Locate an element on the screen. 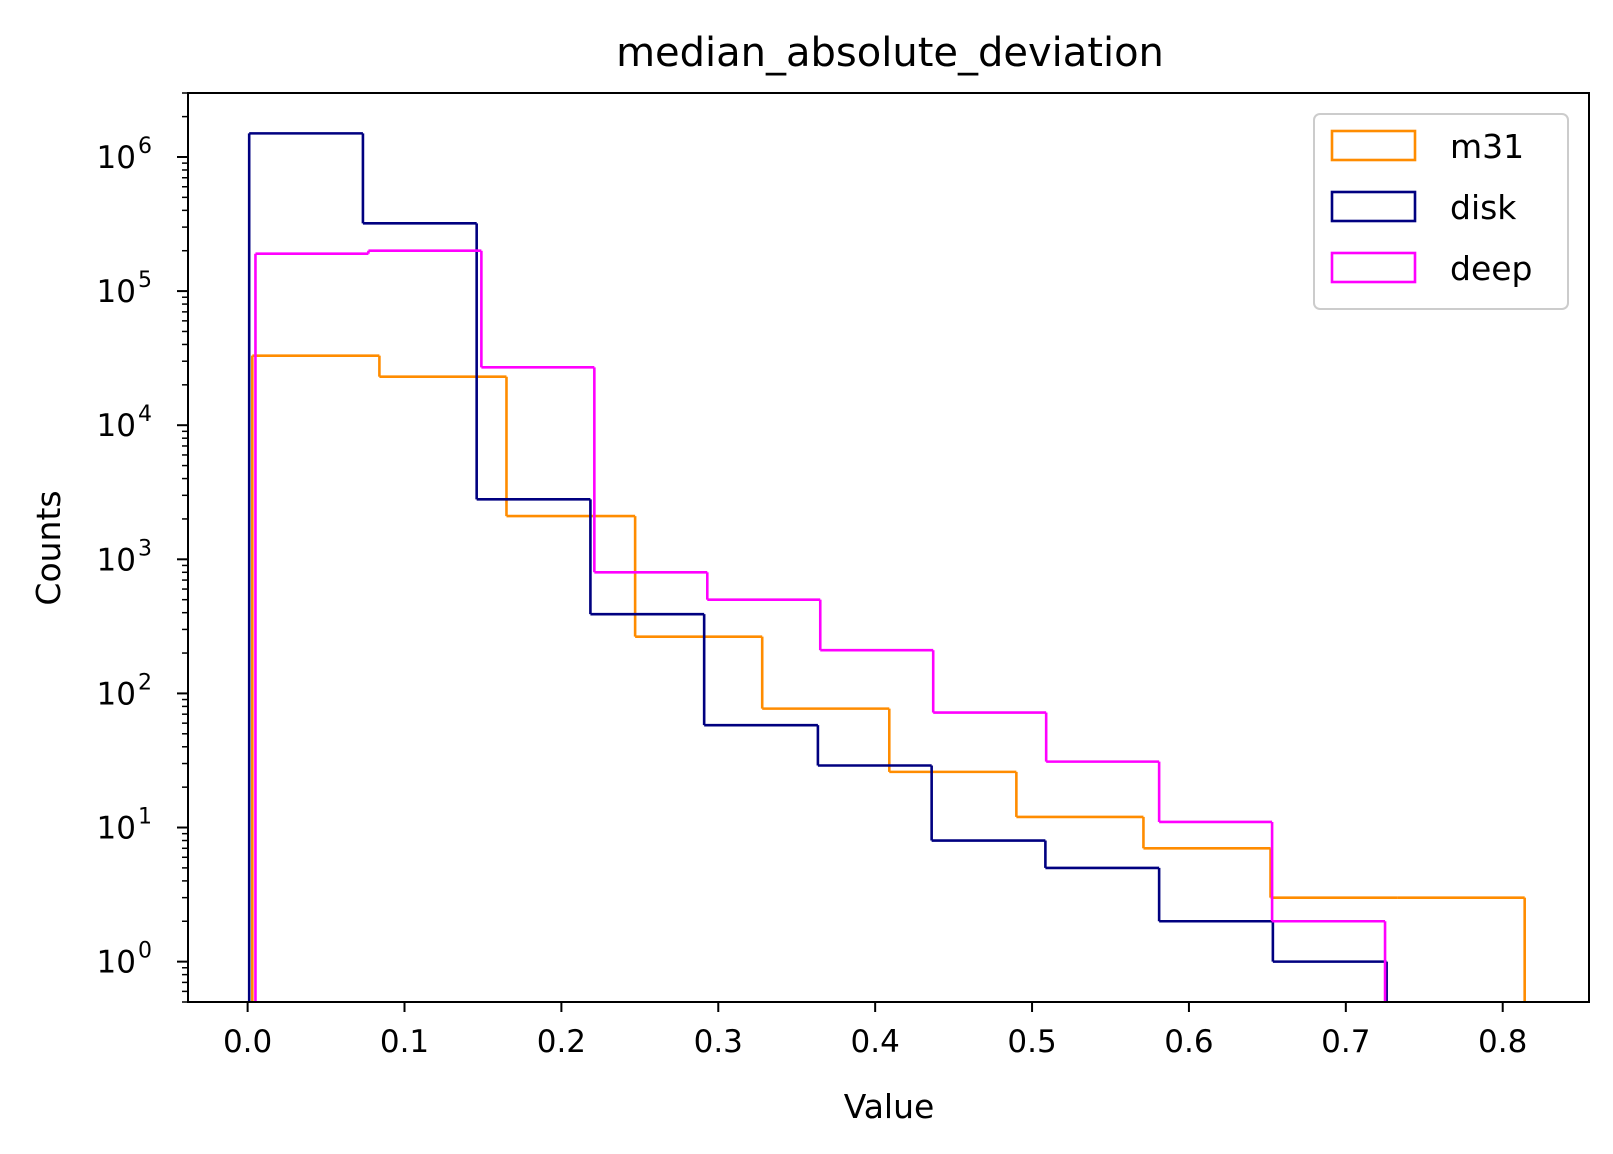  y-tick-exponent: 1 is located at coordinates (145, 817).